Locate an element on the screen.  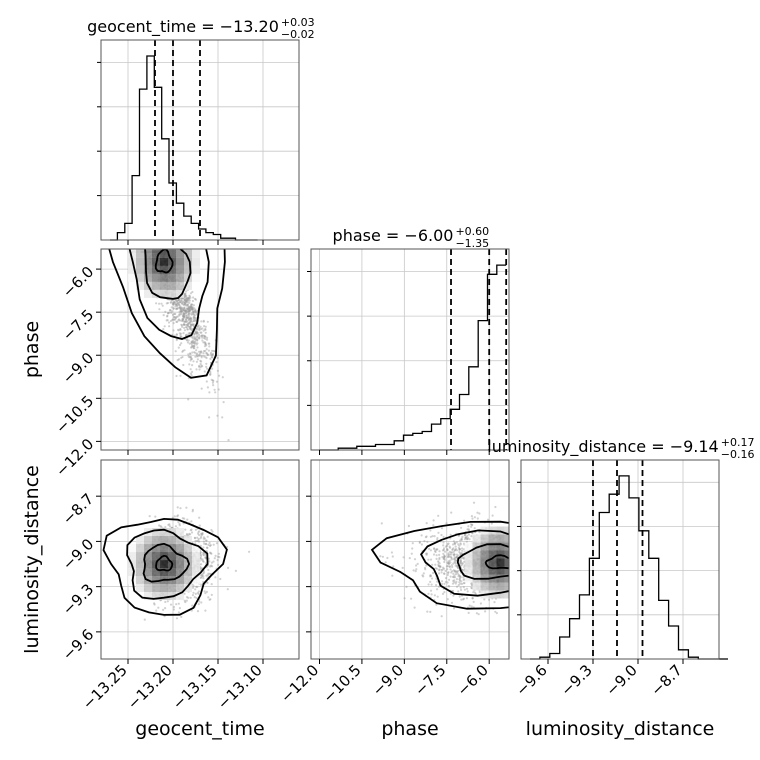
y-tick-label: −9.0 is located at coordinates (78, 368).